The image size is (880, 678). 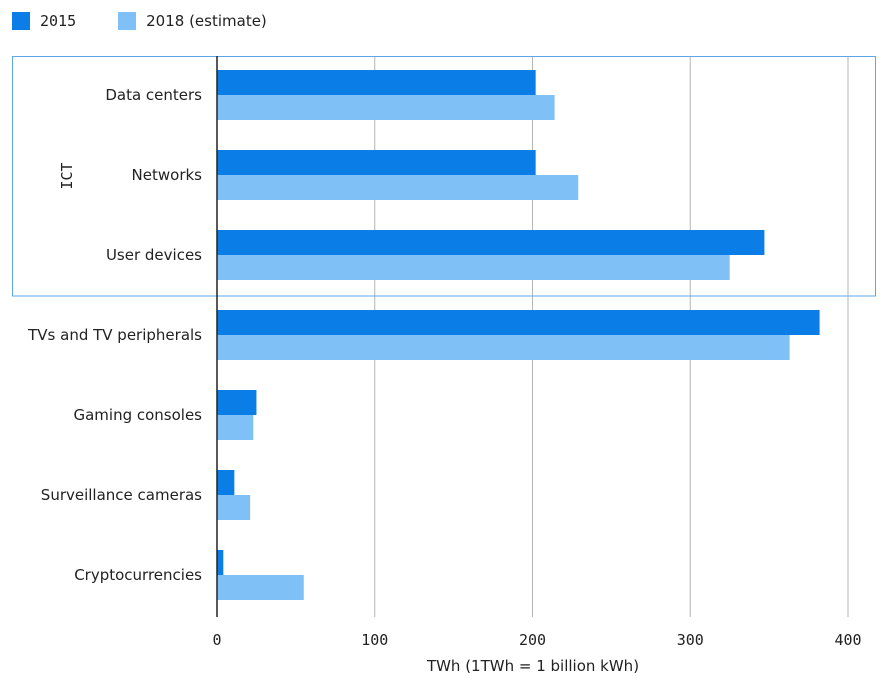 I want to click on bar-2015-data-centers, so click(x=376, y=82).